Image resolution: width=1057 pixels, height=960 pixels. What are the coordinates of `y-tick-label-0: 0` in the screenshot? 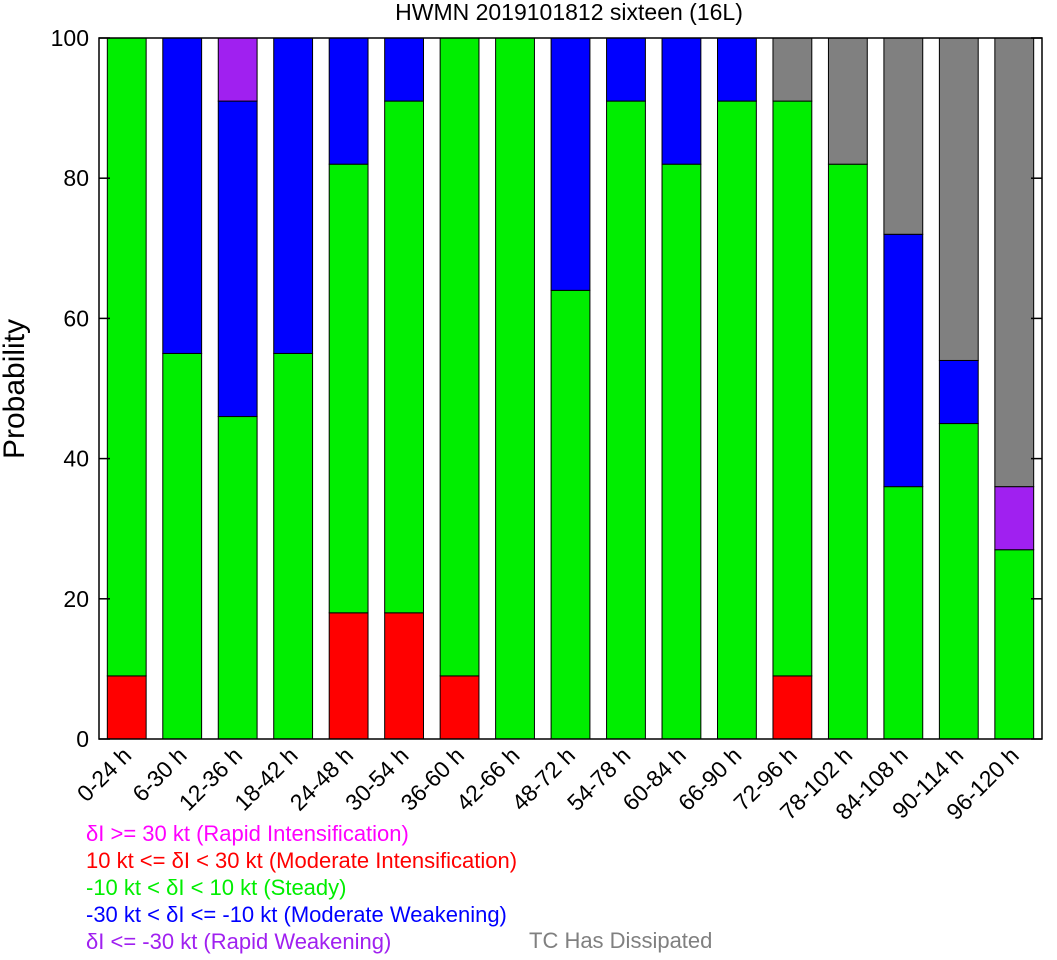 It's located at (82, 739).